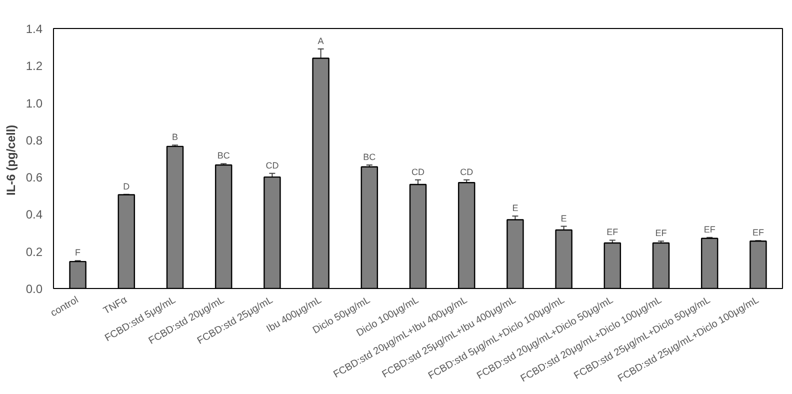 Image resolution: width=792 pixels, height=394 pixels. Describe the element at coordinates (34, 215) in the screenshot. I see `y-tick-label: 0.4` at that location.